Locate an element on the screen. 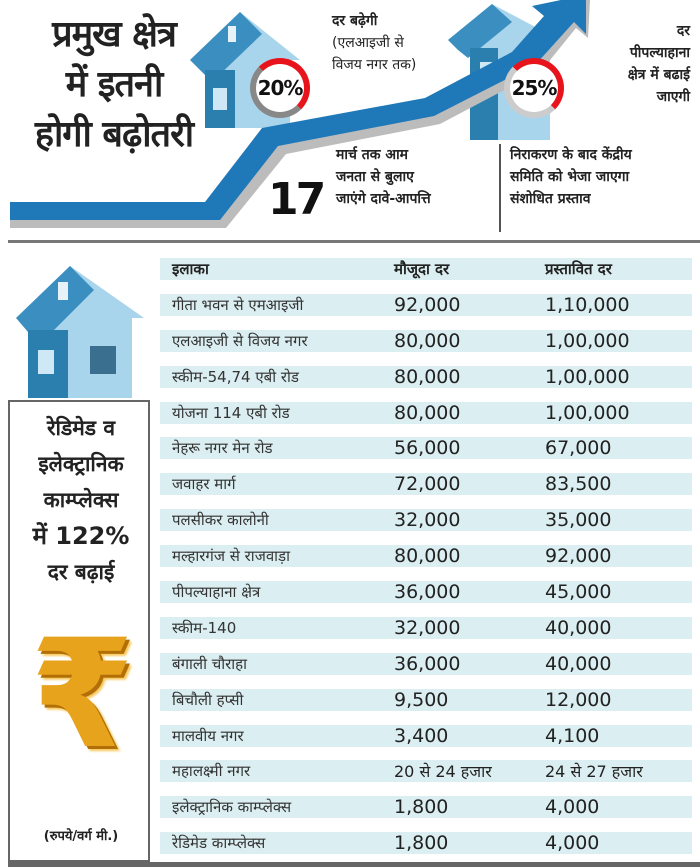 The width and height of the screenshot is (700, 868). badge-2-caption: दर पीपल्याहाना क्षेत्र में बढाई जाएगी is located at coordinates (625, 64).